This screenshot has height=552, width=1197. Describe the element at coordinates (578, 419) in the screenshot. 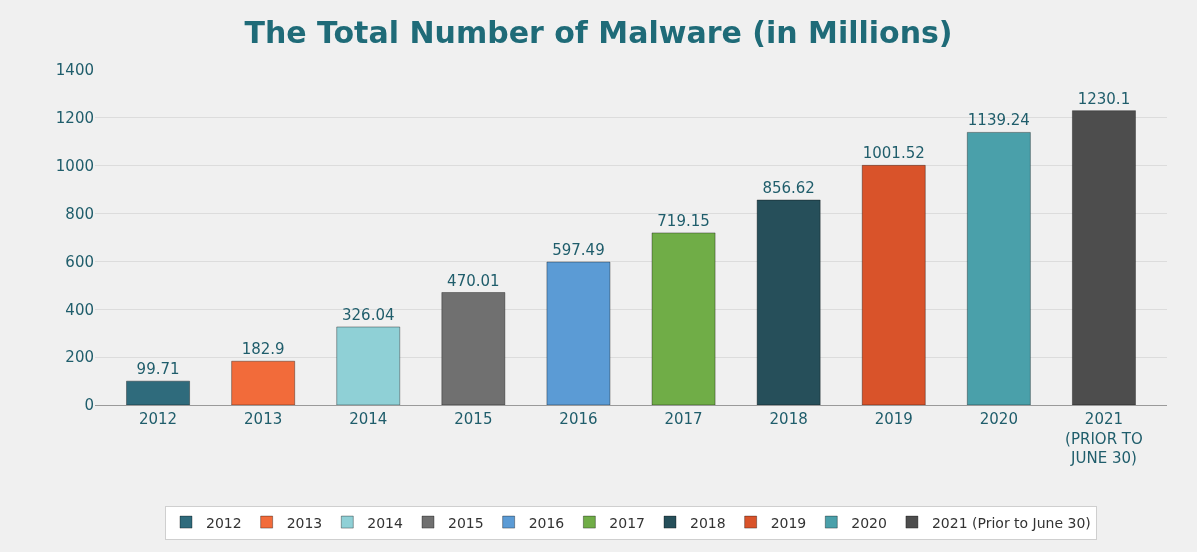

I see `x-tick-label: 2016` at that location.